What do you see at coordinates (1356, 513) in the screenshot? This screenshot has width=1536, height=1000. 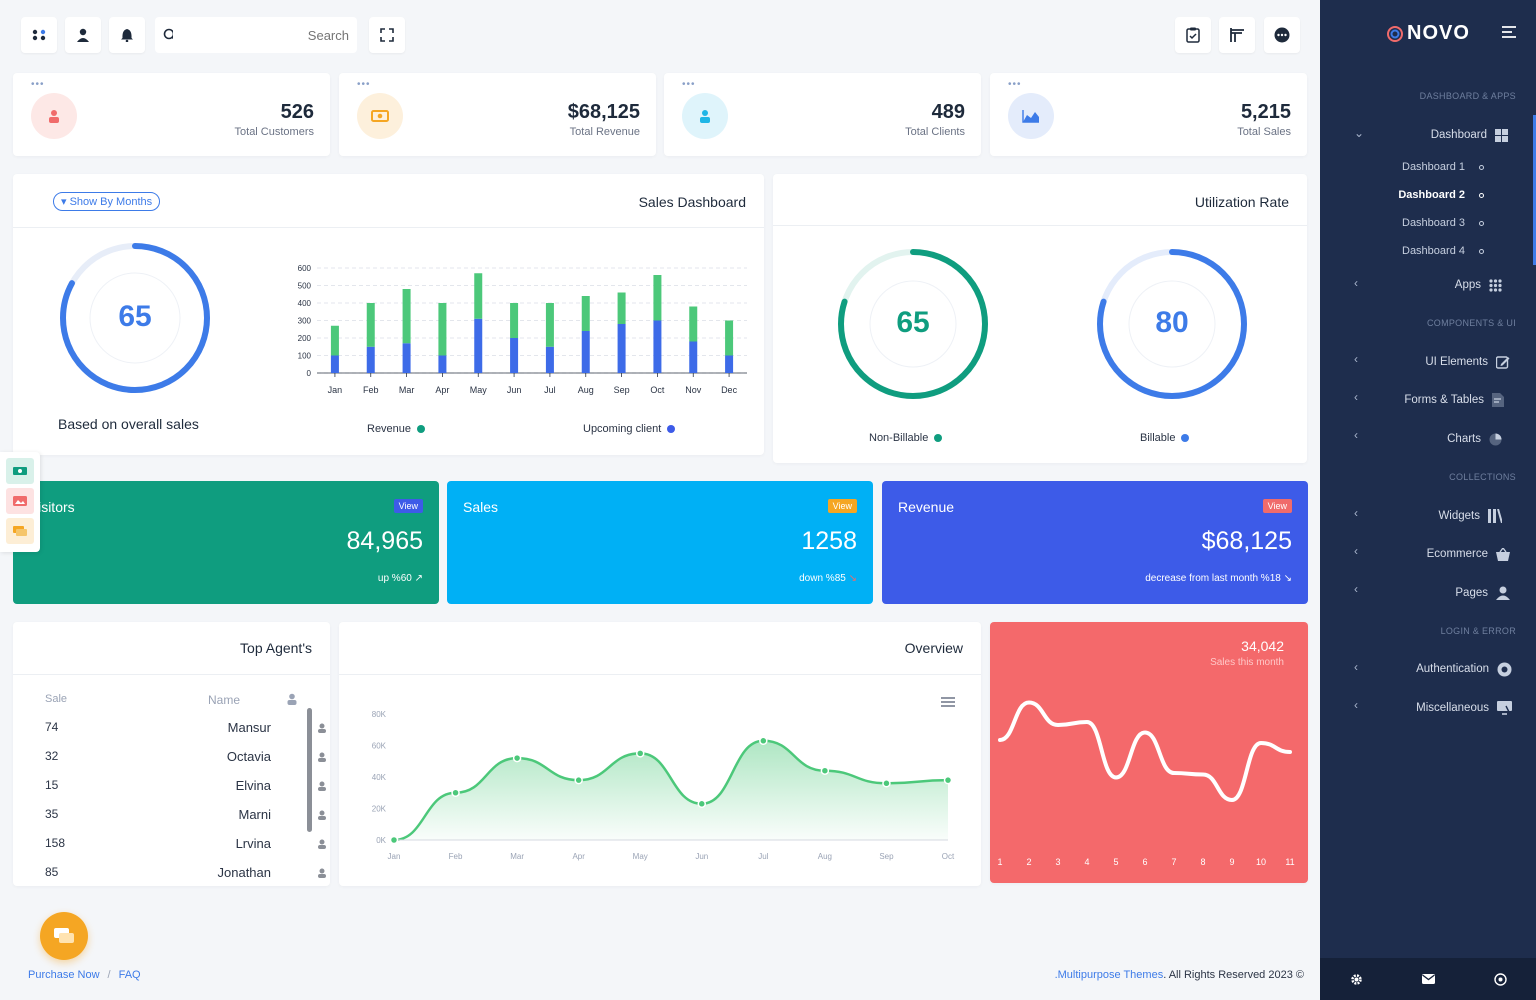 I see `chevron-left-icon: ‹` at bounding box center [1356, 513].